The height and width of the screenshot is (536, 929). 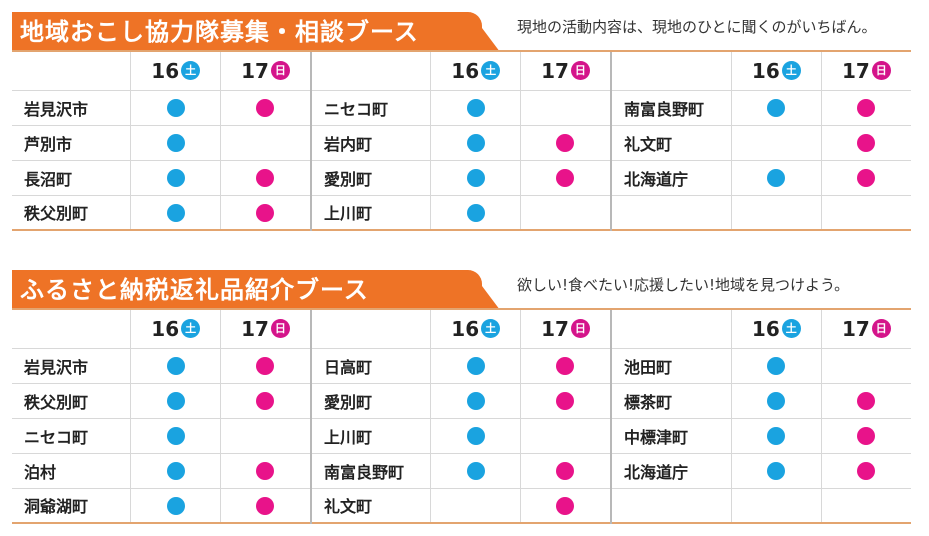 What do you see at coordinates (461, 290) in the screenshot?
I see `section-header: ふるさと納税返礼品紹介ブース 欲しい!食べたい!応援したい!地域を見つけよう。` at bounding box center [461, 290].